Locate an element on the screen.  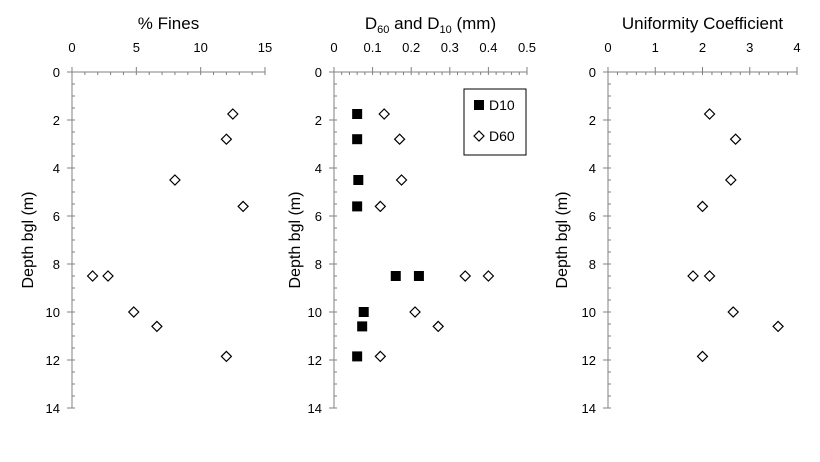
x-tick-label: 3 is located at coordinates (749, 47).